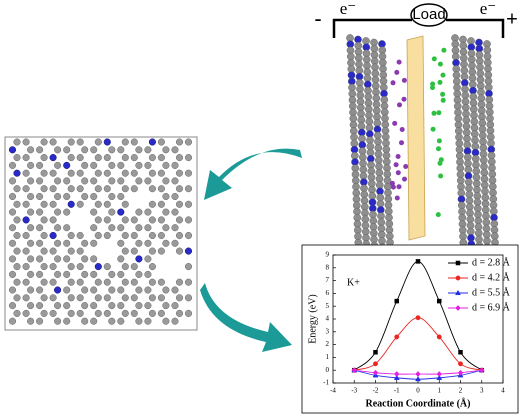 This screenshot has width=520, height=417. Describe the element at coordinates (491, 292) in the screenshot. I see `legend-label: d = 5.5 Å` at that location.